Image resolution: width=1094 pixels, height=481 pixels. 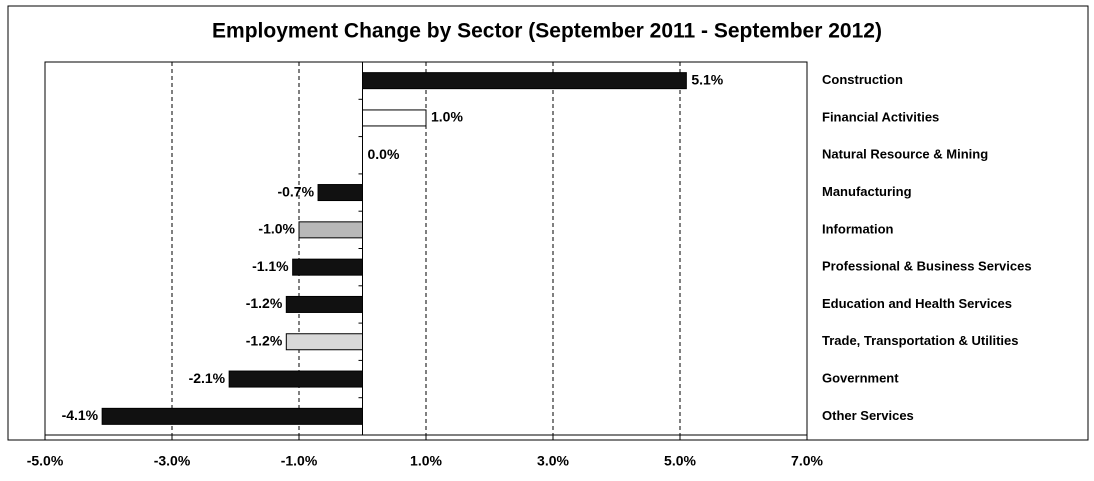 I want to click on category-label: Government, so click(x=860, y=377).